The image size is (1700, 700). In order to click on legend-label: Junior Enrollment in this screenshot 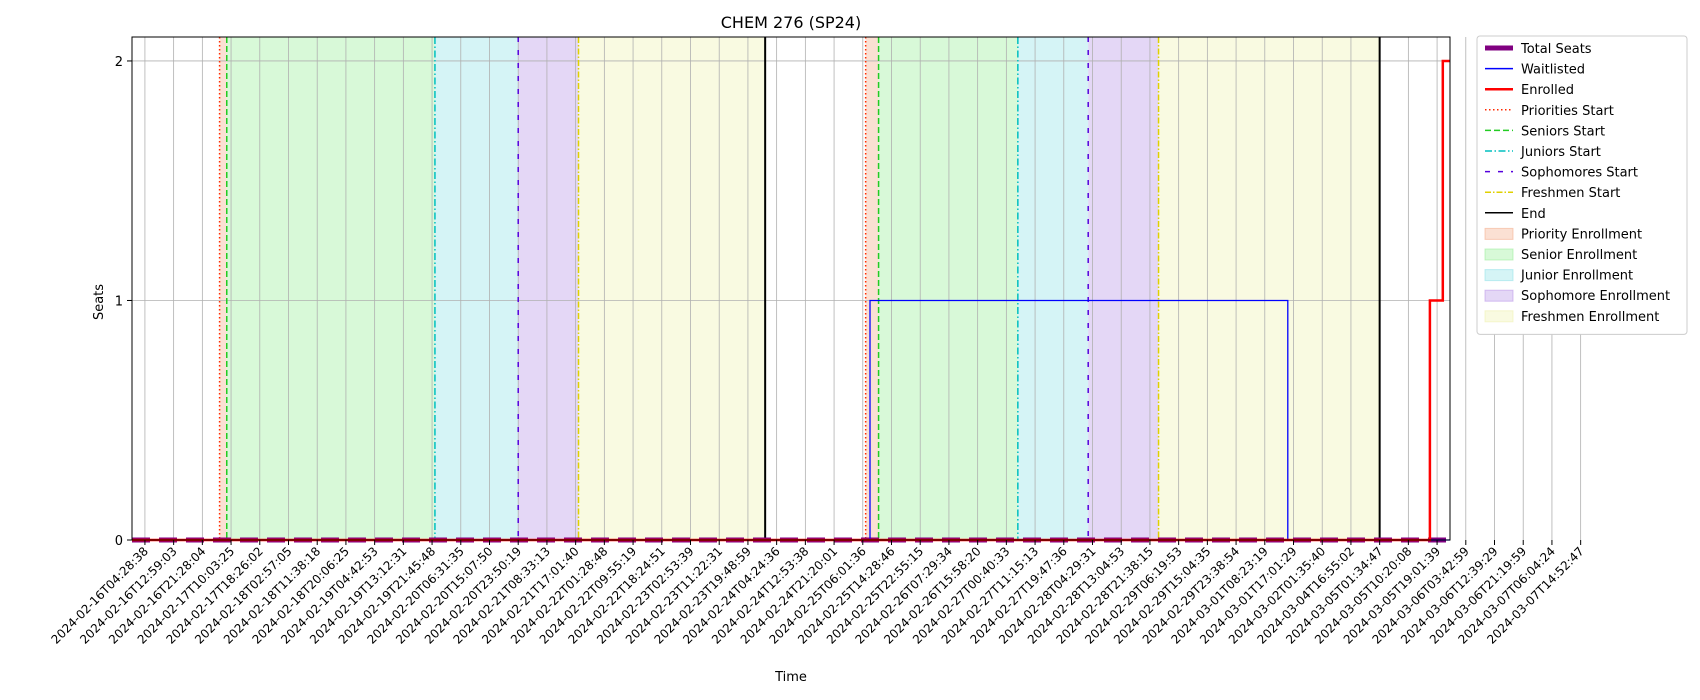, I will do `click(1576, 276)`.